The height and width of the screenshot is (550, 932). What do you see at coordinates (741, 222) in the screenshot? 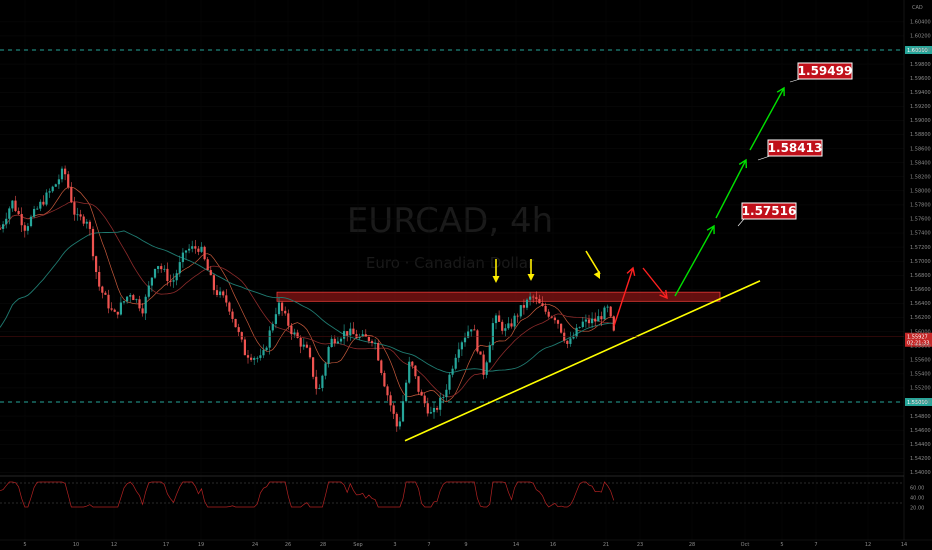
I see `target-leader-line` at bounding box center [741, 222].